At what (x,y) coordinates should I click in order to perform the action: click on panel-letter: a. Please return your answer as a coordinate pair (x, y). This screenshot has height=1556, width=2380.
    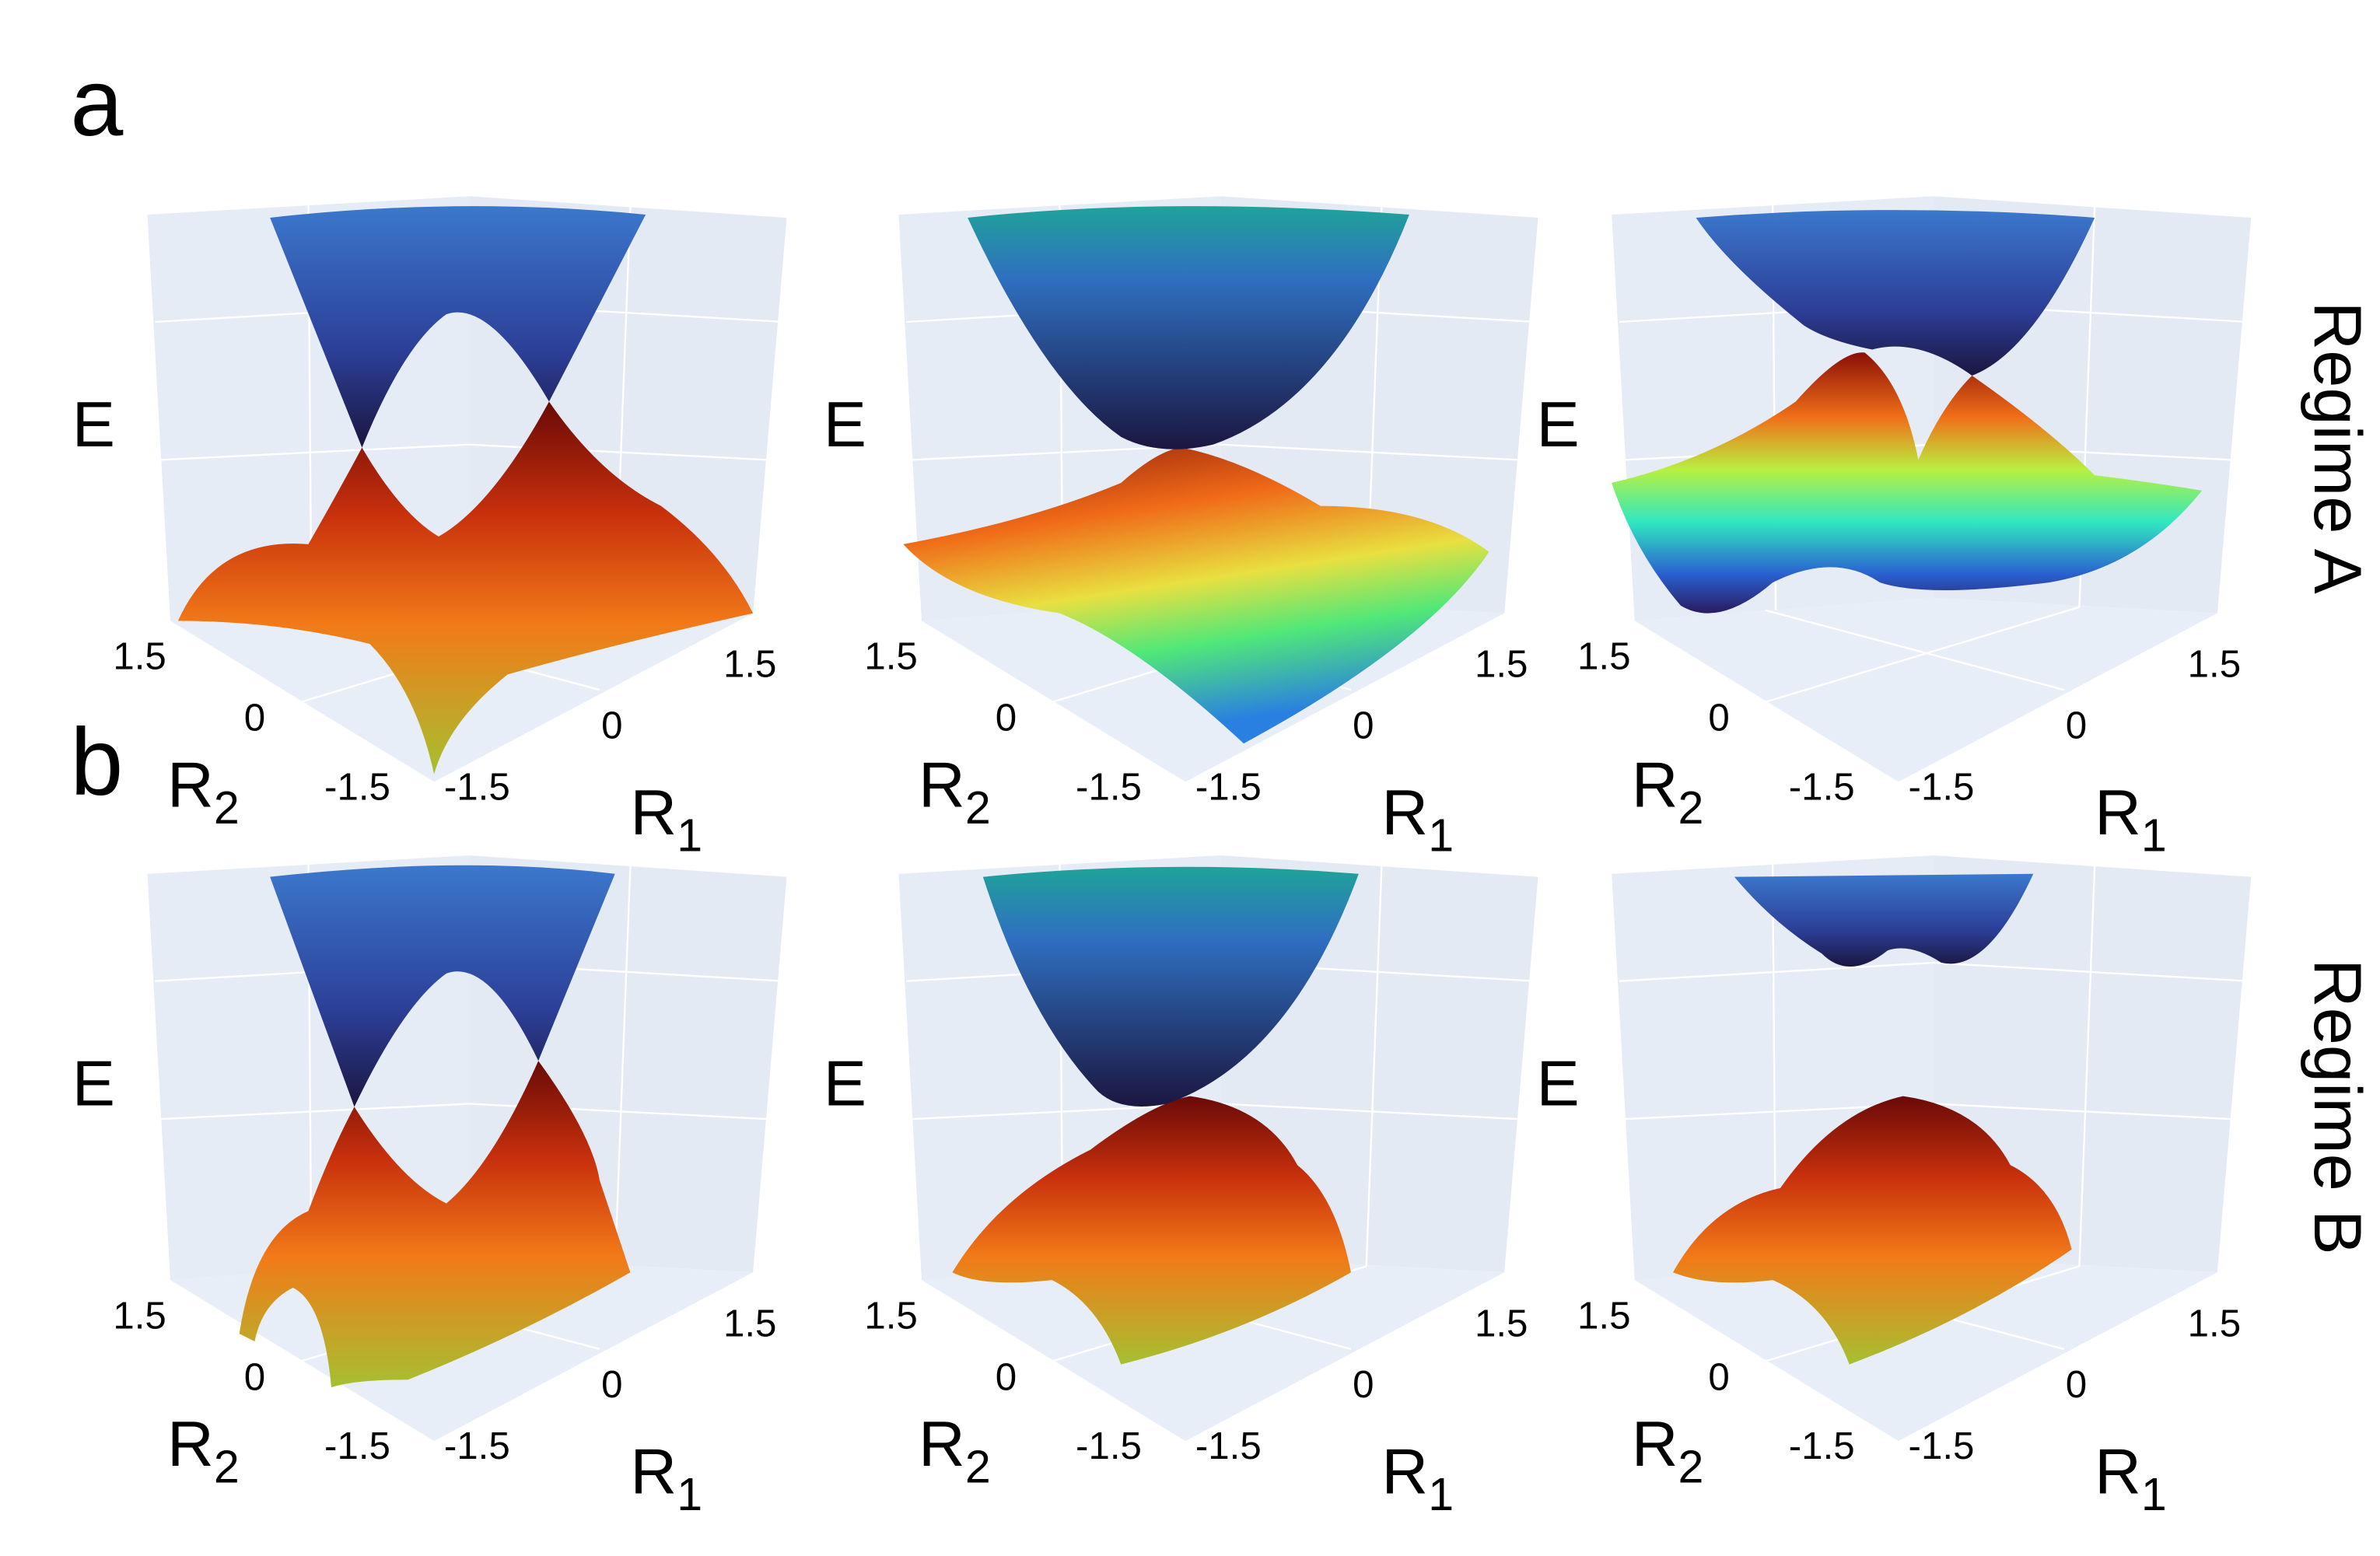
    Looking at the image, I should click on (97, 102).